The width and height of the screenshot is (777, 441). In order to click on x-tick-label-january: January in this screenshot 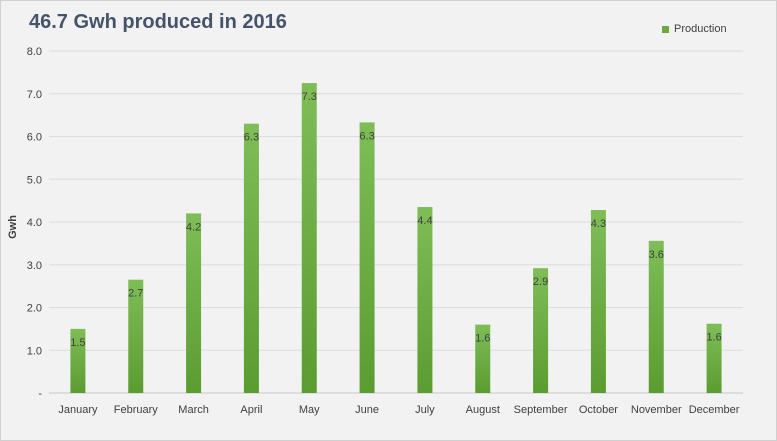, I will do `click(78, 410)`.